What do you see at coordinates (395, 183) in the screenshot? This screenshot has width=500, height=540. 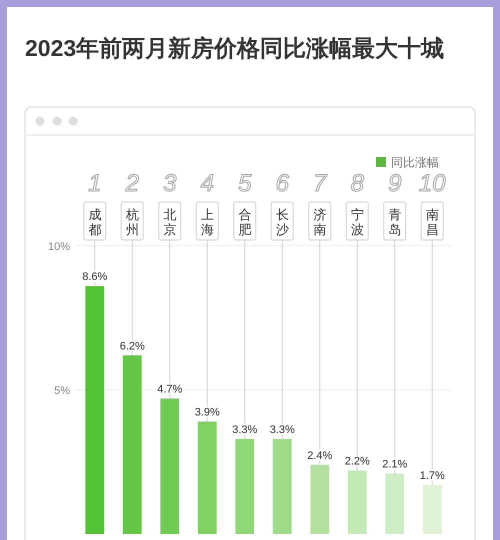 I see `annotation: 9` at bounding box center [395, 183].